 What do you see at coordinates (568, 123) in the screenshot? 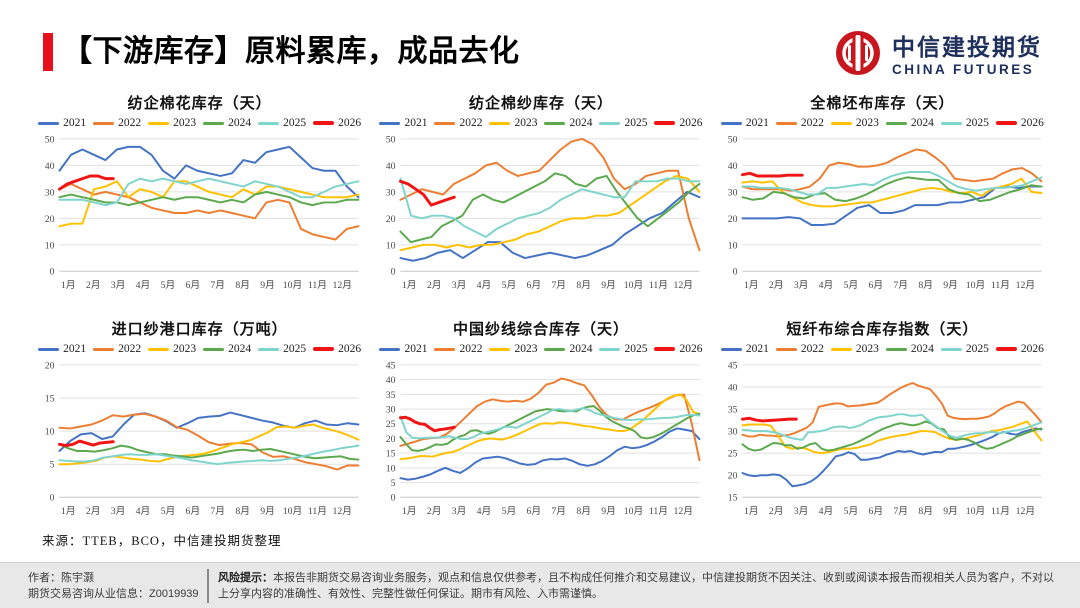
I see `legend-item-2024: 2024` at bounding box center [568, 123].